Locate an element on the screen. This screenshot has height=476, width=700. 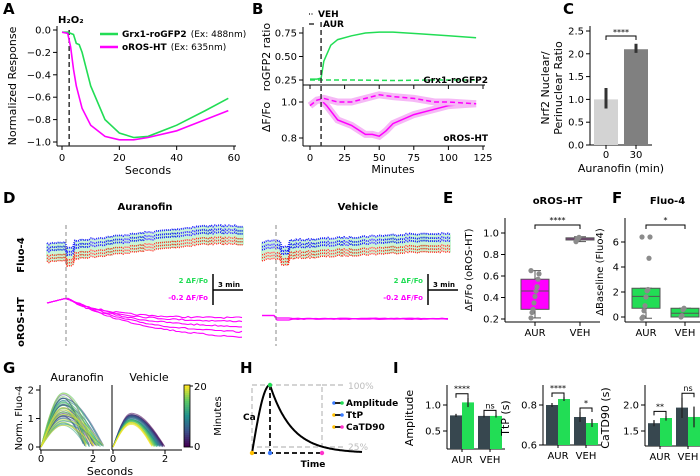
b-legend-veh: VEH is located at coordinates (328, 15).